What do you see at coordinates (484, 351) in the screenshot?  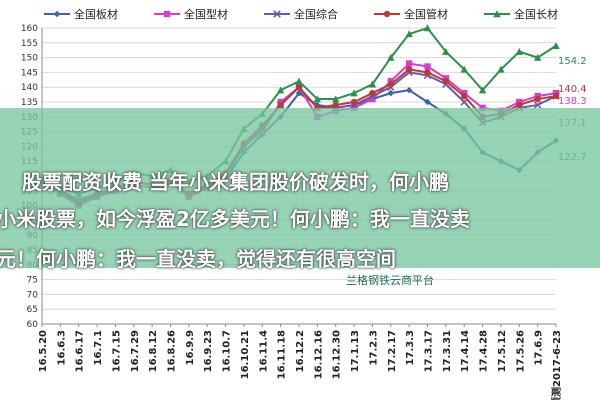 I see `x-tick-label: 17.4.28` at bounding box center [484, 351].